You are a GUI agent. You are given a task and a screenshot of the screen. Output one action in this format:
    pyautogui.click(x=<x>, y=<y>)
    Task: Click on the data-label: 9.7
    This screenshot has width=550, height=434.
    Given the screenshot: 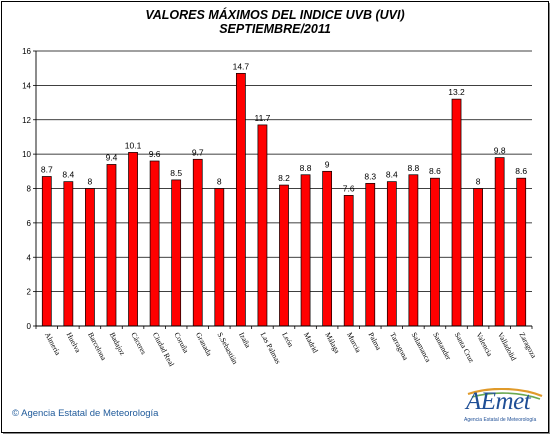 What is the action you would take?
    pyautogui.click(x=198, y=152)
    